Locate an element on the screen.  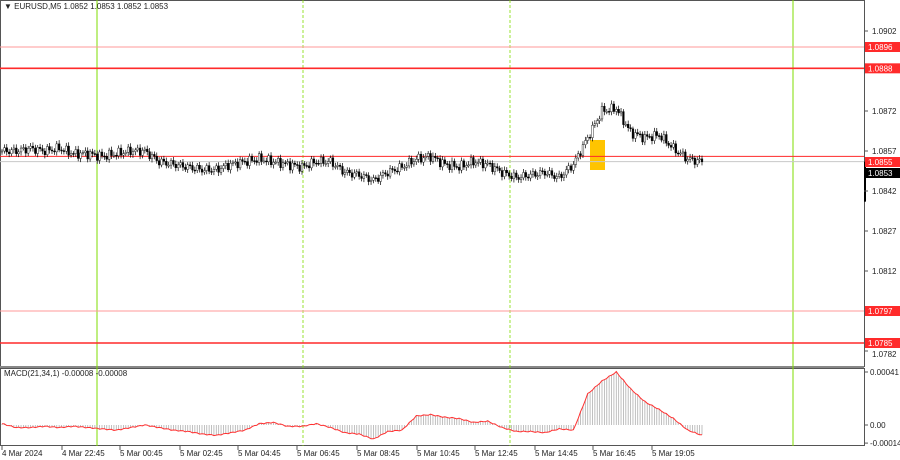
time-tick-label: 5 Mar 12:45 is located at coordinates (496, 453).